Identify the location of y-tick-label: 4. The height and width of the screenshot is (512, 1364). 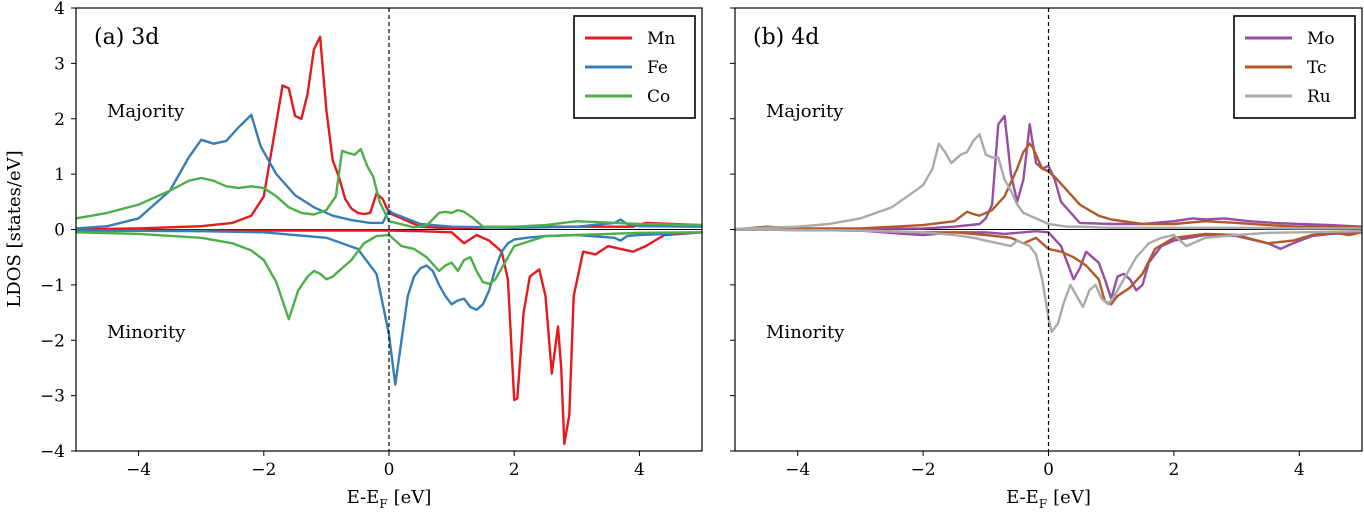
(59, 9).